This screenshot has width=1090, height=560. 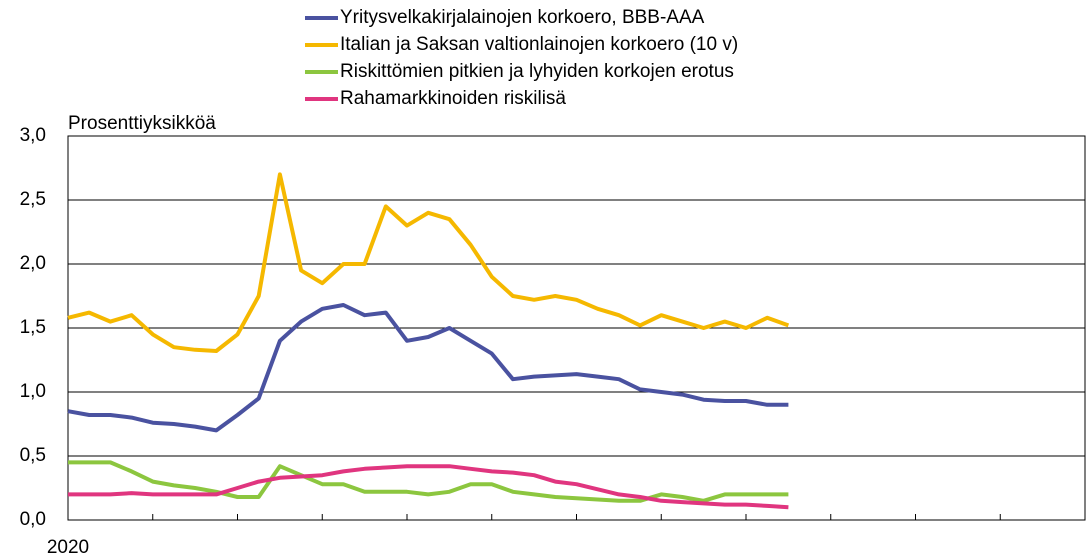 What do you see at coordinates (33, 455) in the screenshot?
I see `y-tick-label: 0,5` at bounding box center [33, 455].